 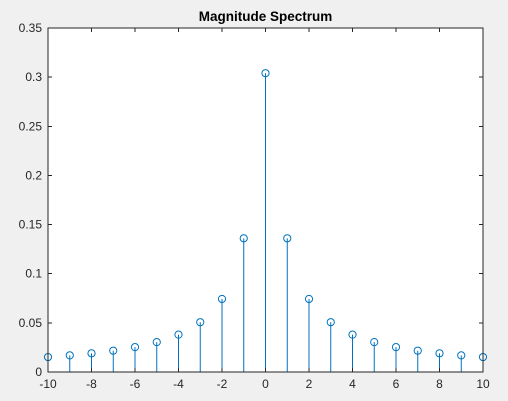 I want to click on x-tick-label: -2, so click(x=222, y=384).